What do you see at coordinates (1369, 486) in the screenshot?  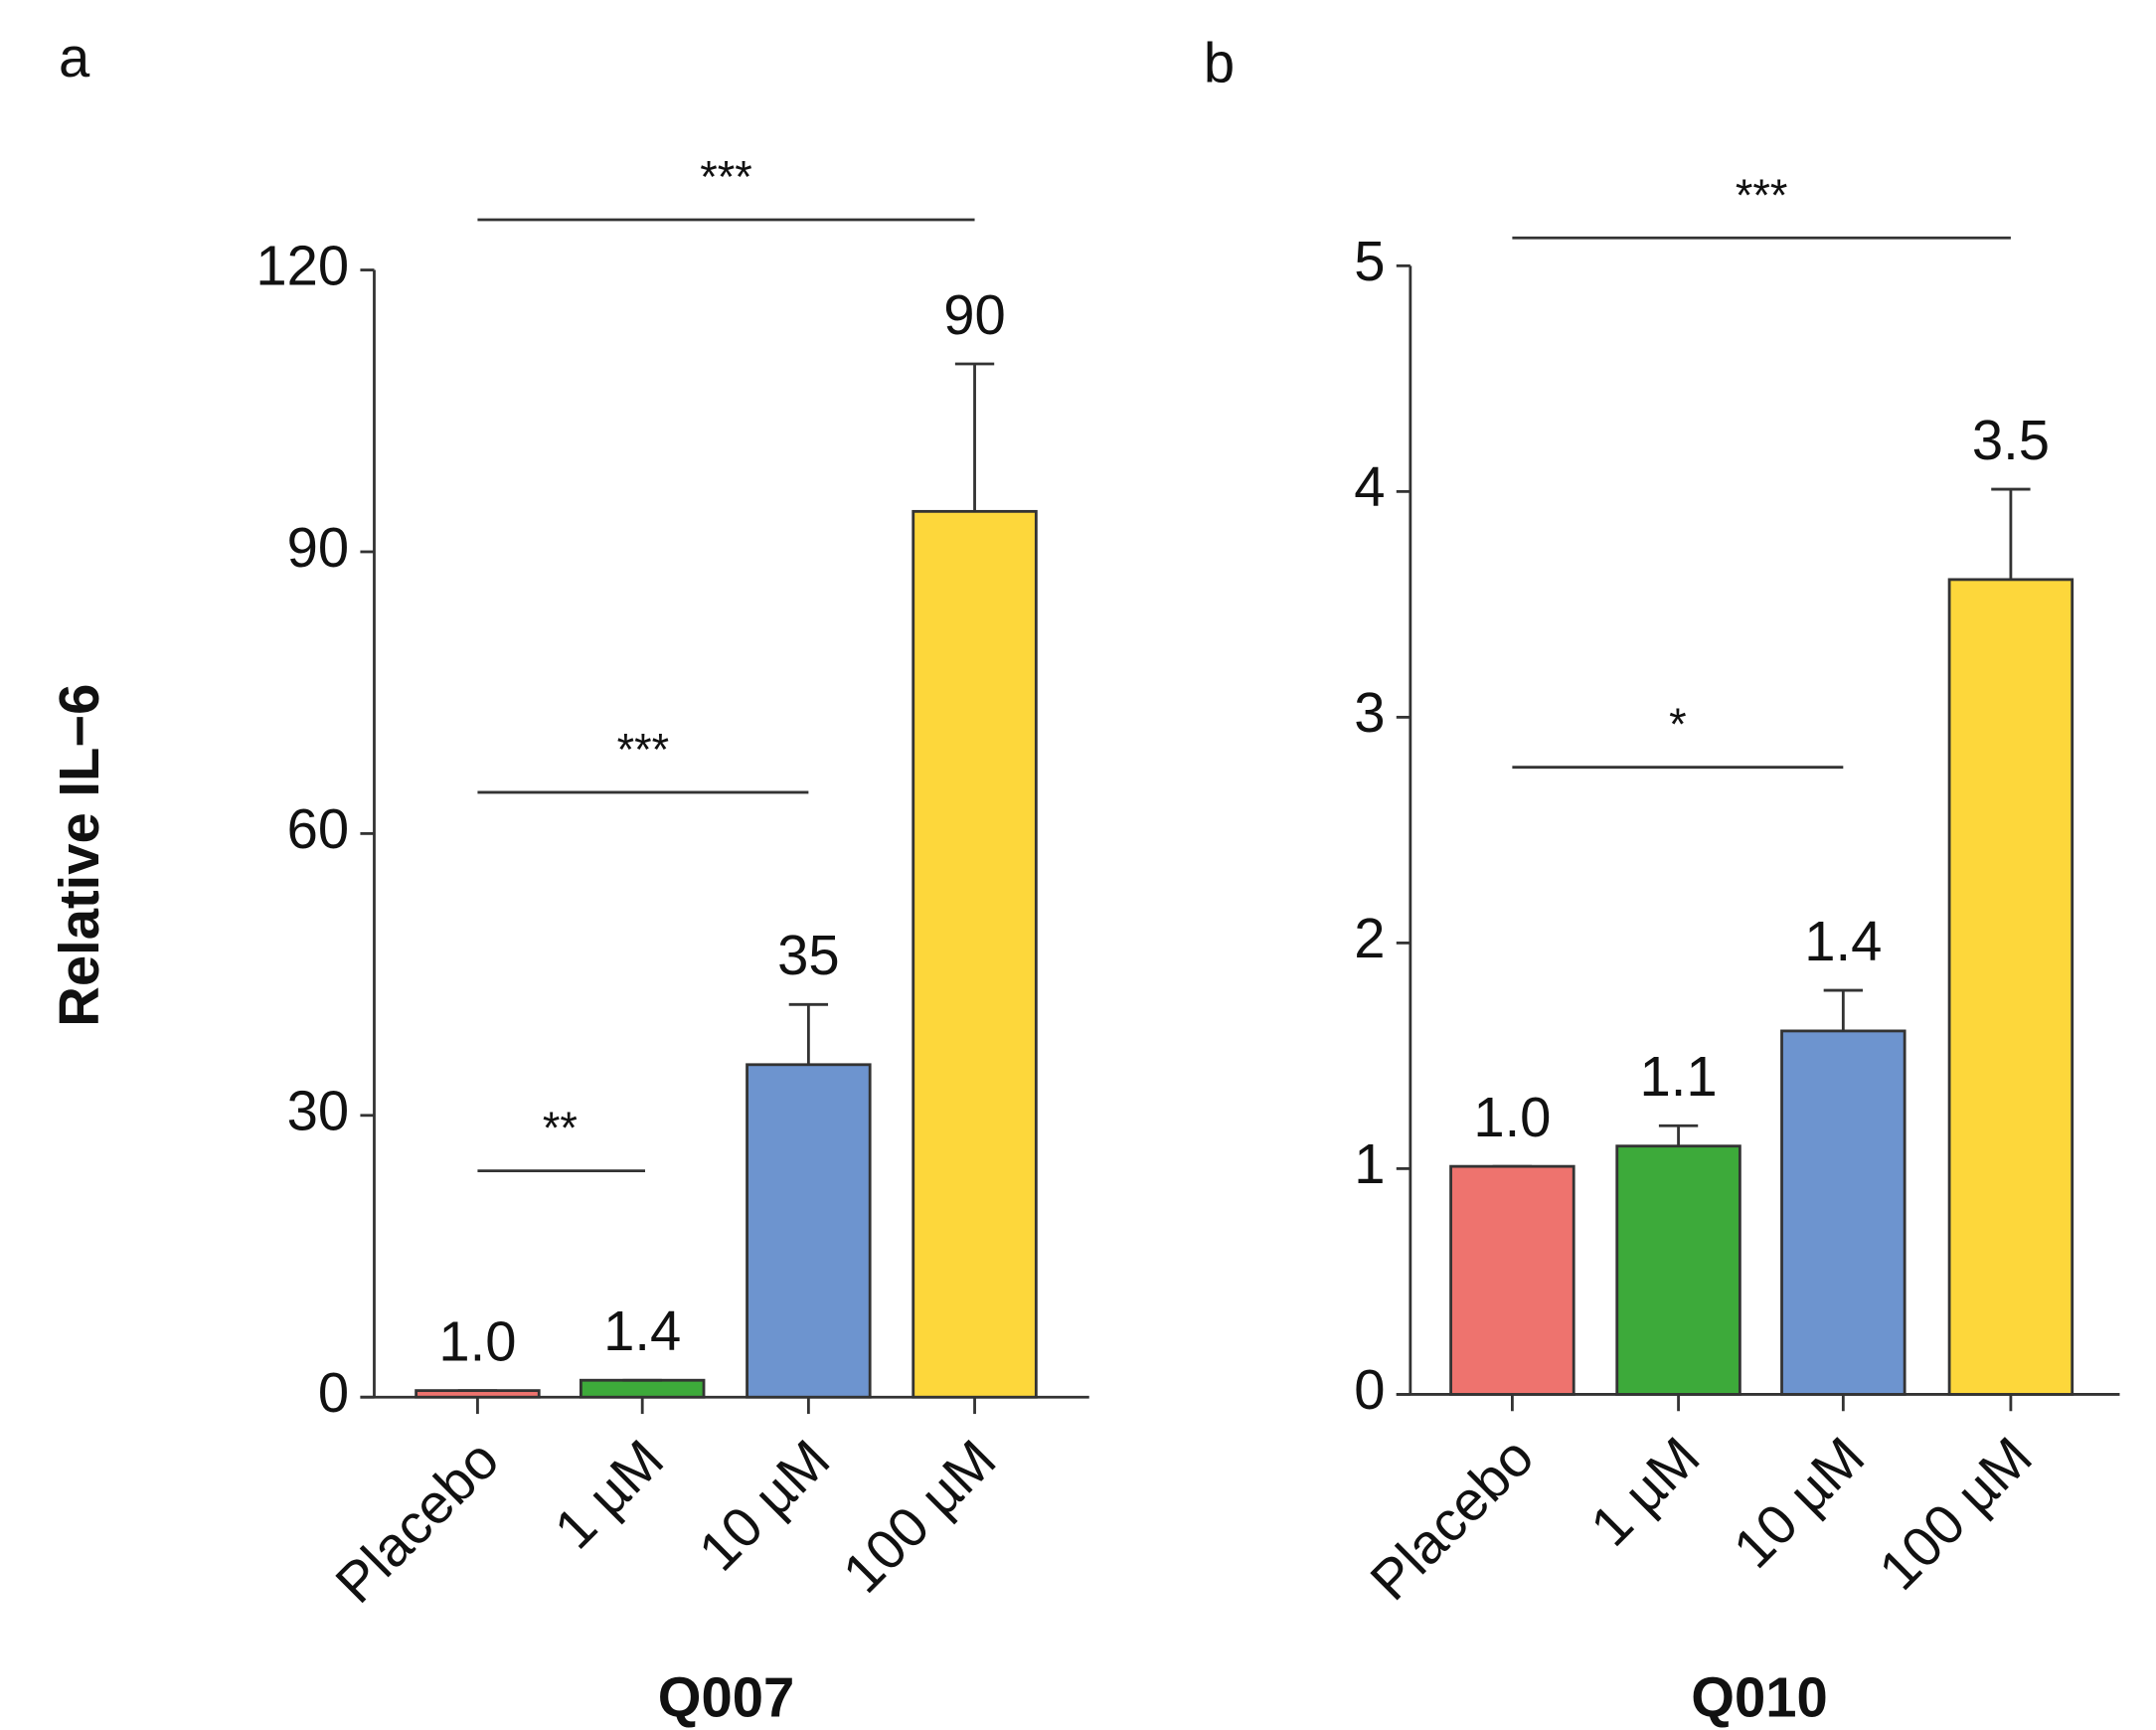 I see `y-tick-label: 4` at bounding box center [1369, 486].